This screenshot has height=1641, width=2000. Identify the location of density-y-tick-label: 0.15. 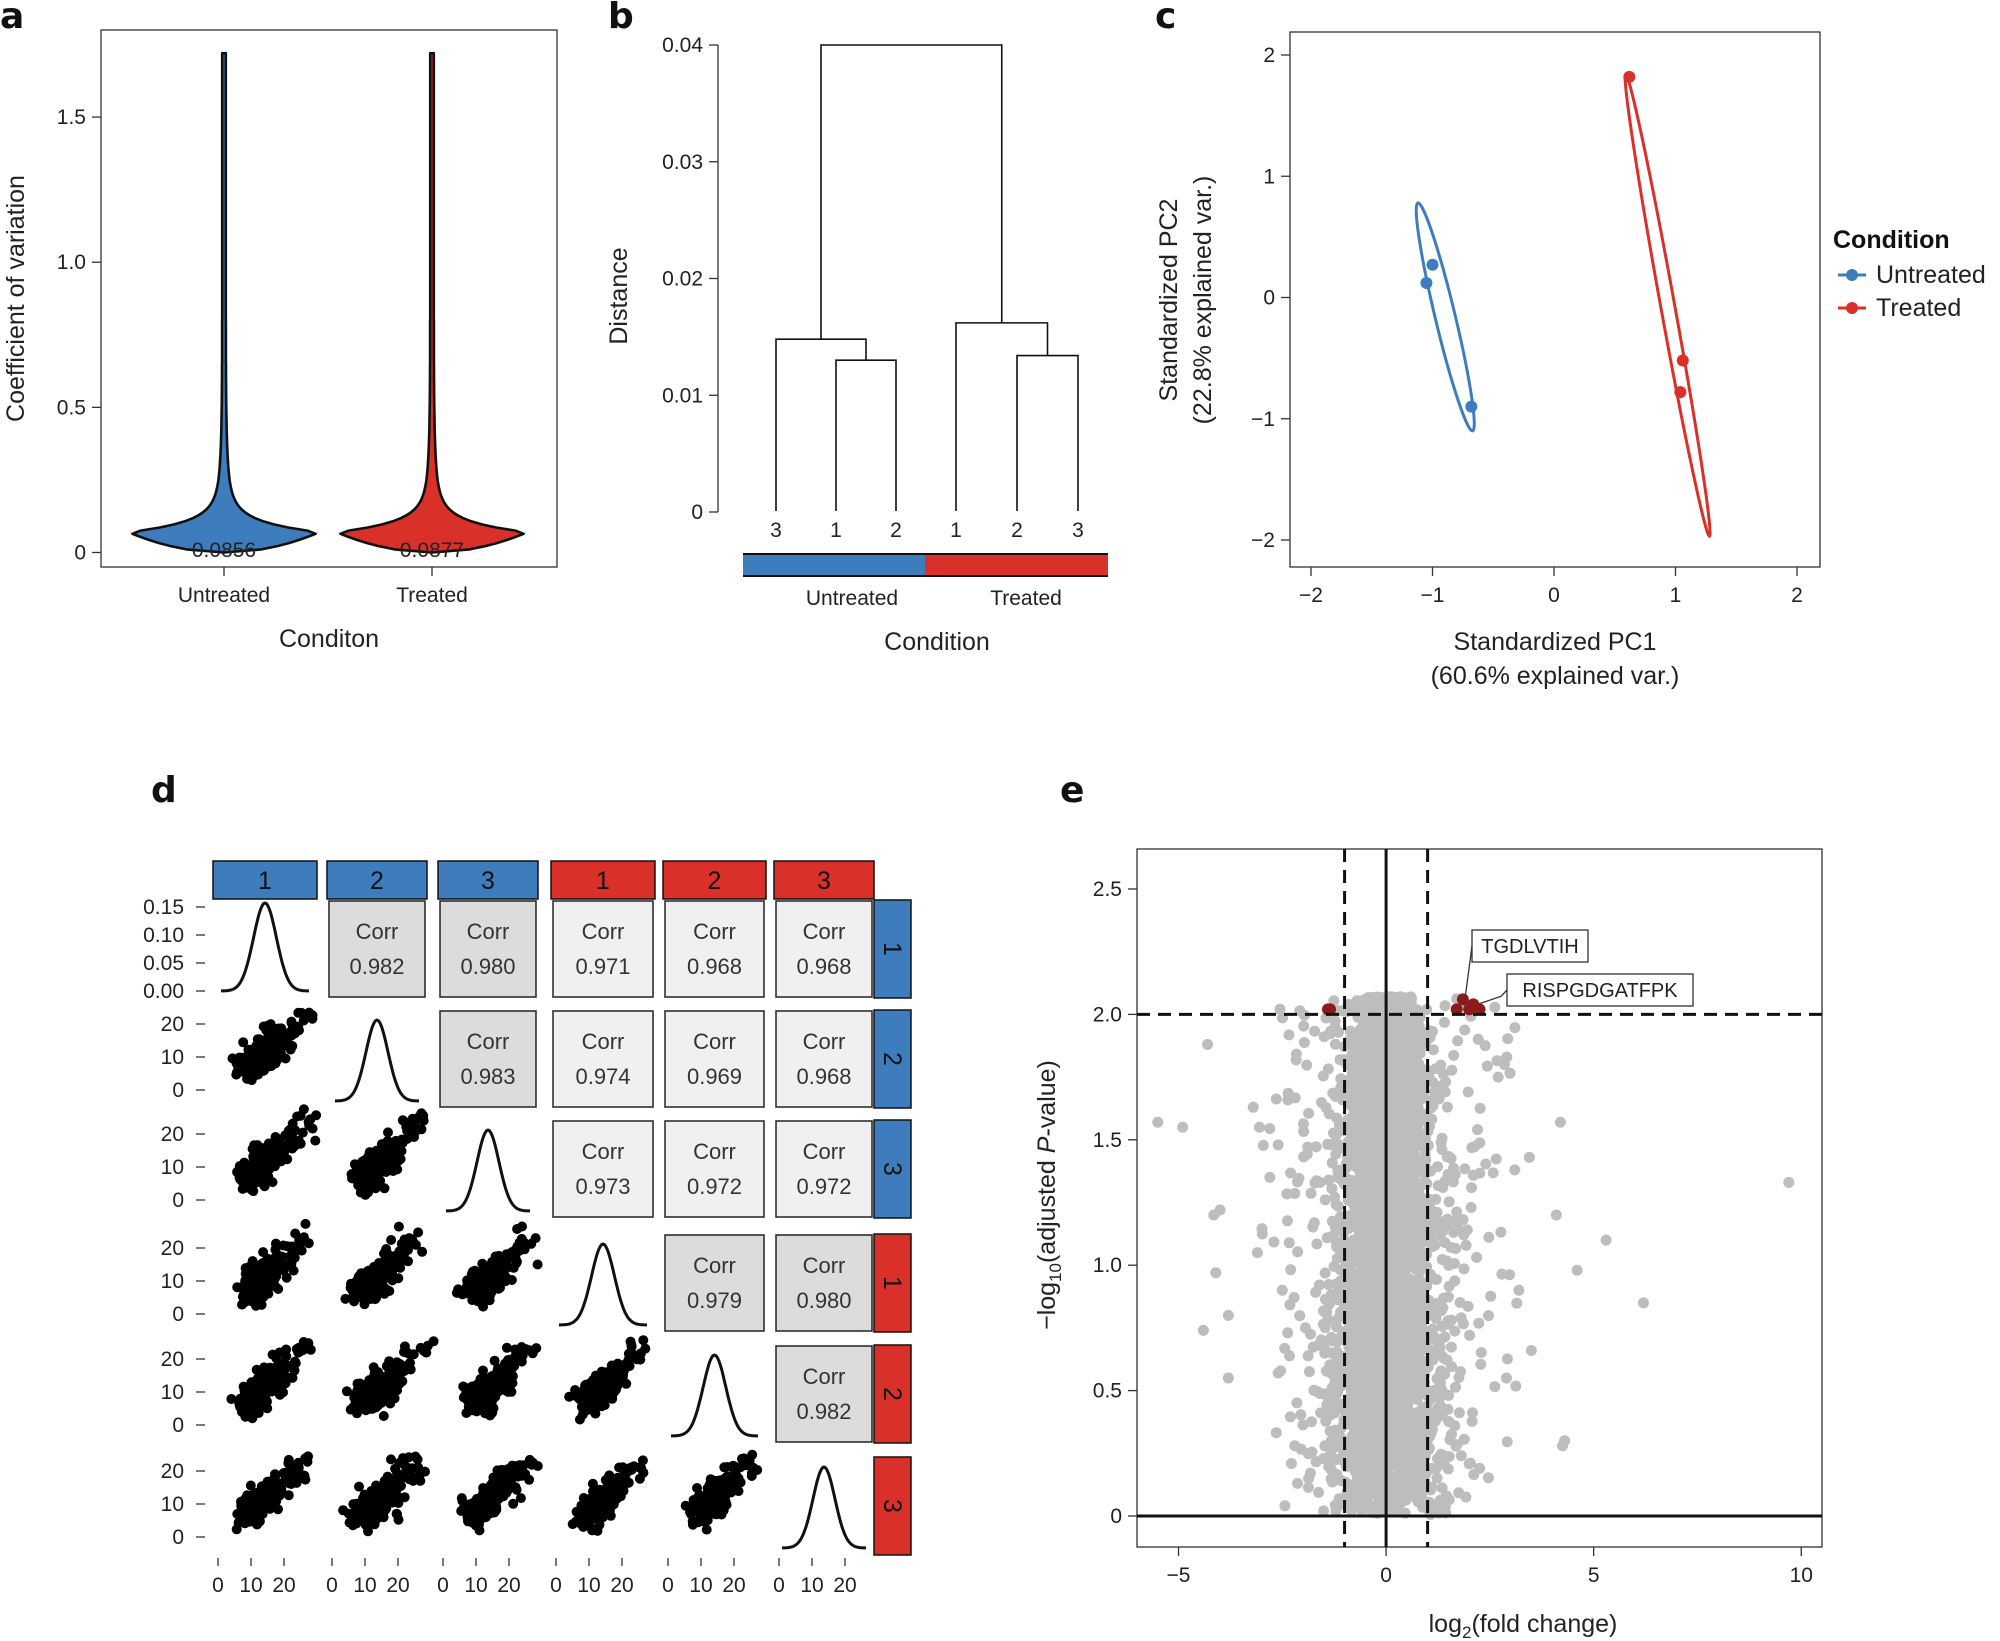
(163, 907).